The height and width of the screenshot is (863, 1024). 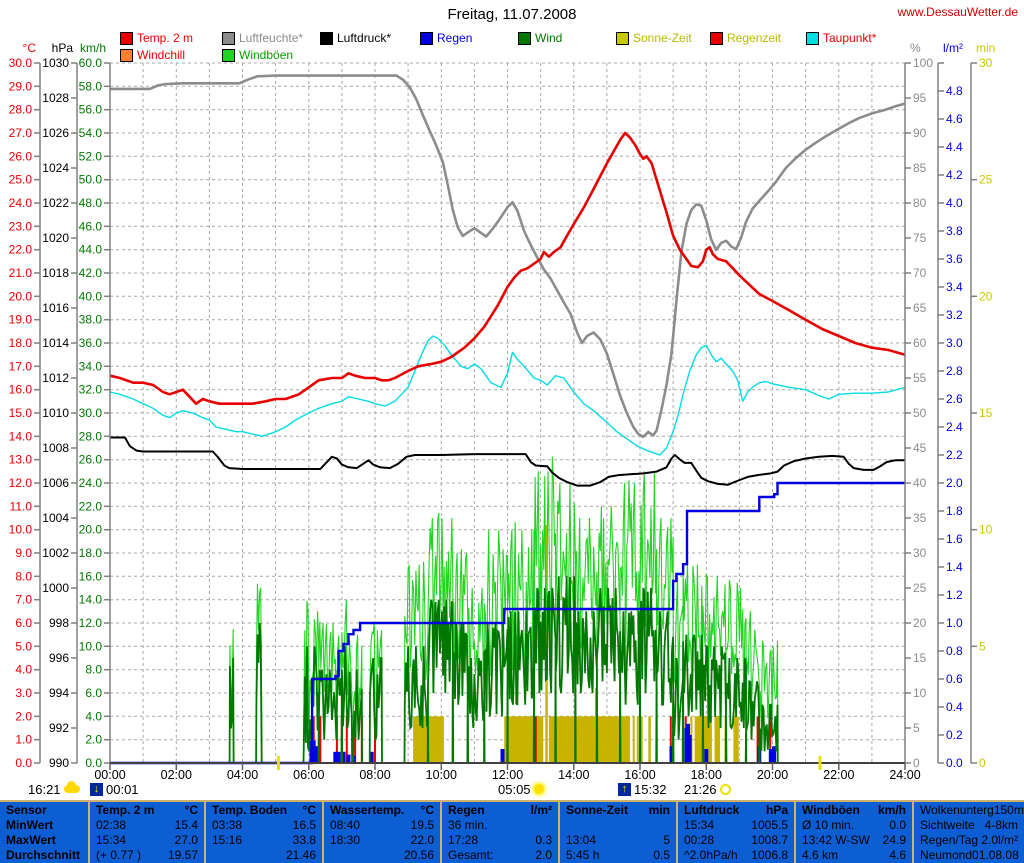 I want to click on cell-left: 18:30, so click(x=345, y=839).